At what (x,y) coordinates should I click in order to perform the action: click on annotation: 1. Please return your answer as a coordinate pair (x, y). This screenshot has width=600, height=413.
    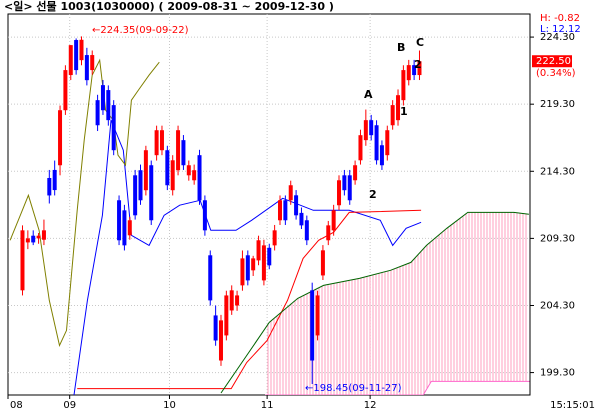
    Looking at the image, I should click on (404, 111).